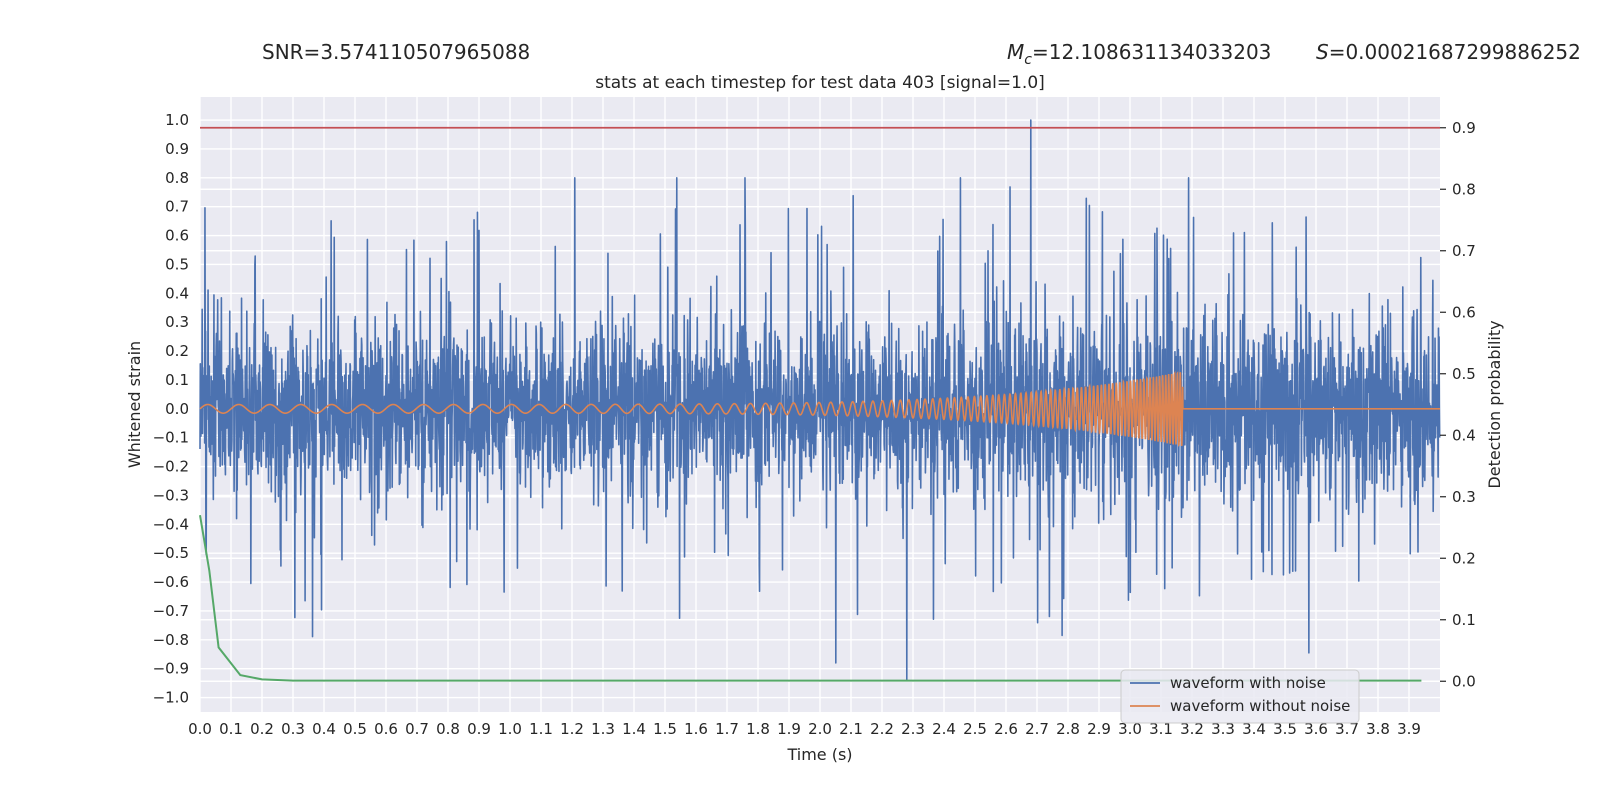 Image resolution: width=1600 pixels, height=800 pixels. I want to click on y-axis-label: Whitened strain, so click(134, 404).